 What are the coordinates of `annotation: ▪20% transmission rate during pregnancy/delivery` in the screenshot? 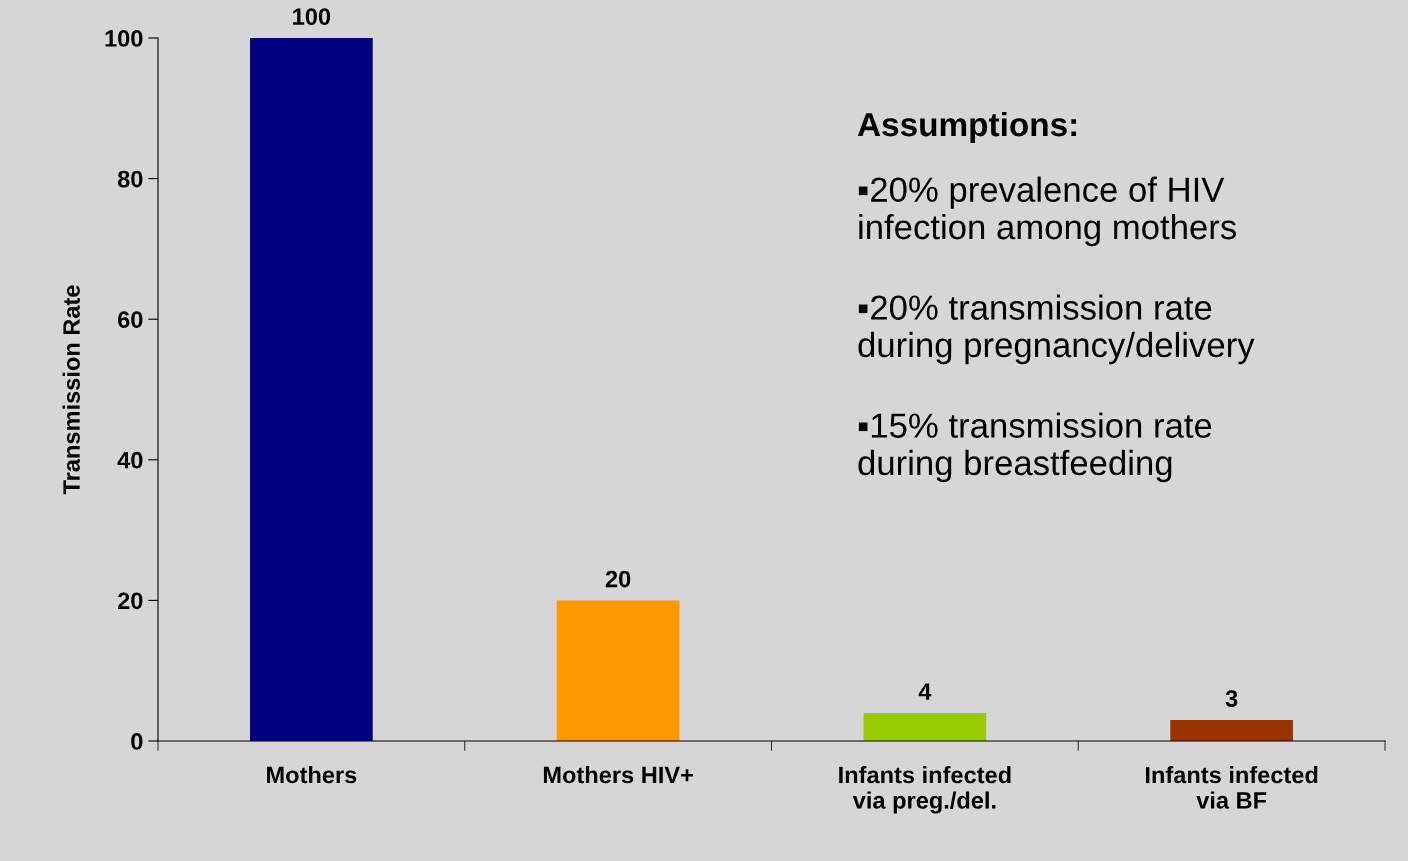 It's located at (1056, 329).